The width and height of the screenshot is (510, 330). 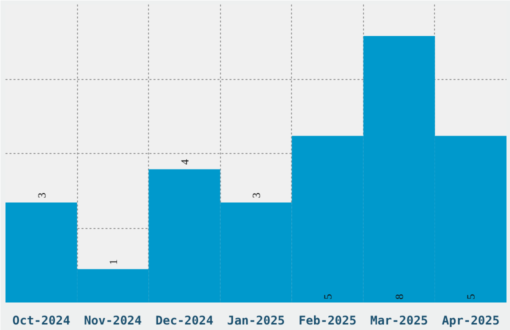 I want to click on x-tick-label: Mar-2025, so click(x=399, y=321).